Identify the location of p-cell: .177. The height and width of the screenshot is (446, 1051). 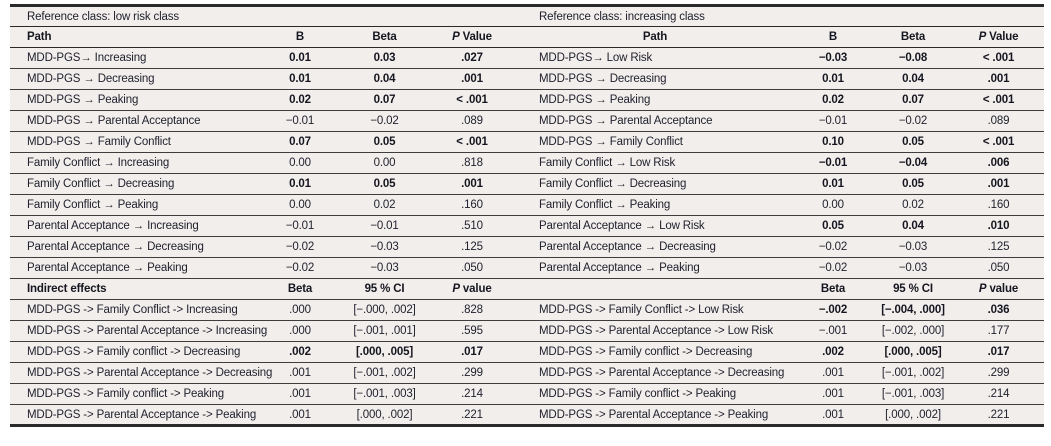
(998, 331).